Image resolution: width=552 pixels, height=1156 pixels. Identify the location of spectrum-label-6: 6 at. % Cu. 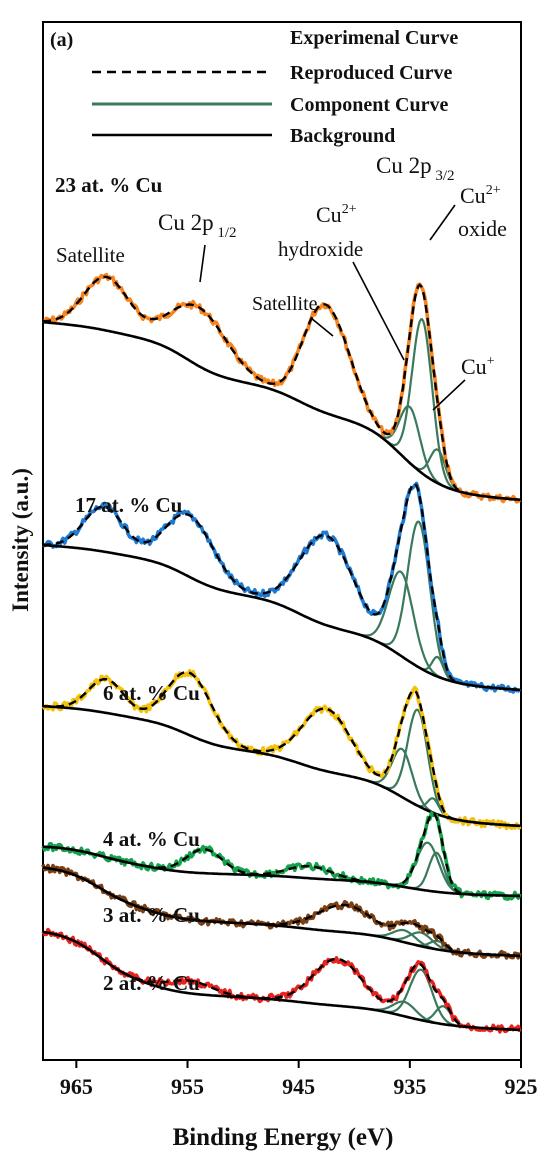
(151, 693).